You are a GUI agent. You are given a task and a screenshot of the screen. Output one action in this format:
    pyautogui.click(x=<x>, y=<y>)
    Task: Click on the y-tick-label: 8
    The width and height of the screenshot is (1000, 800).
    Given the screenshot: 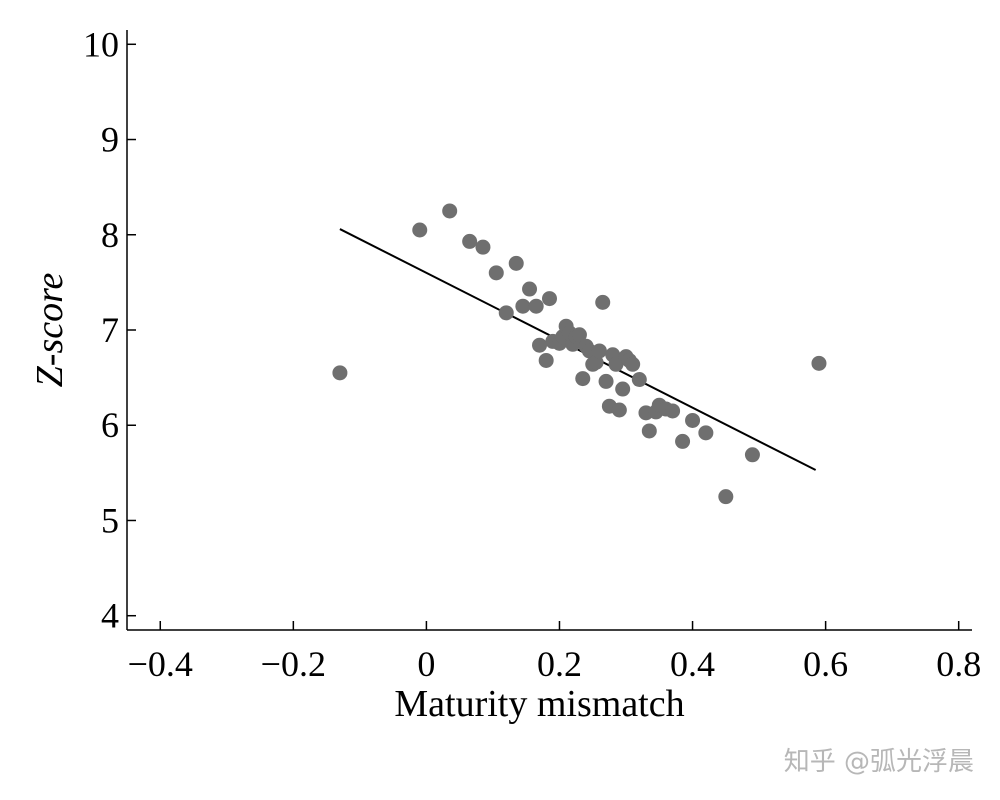 What is the action you would take?
    pyautogui.click(x=110, y=235)
    